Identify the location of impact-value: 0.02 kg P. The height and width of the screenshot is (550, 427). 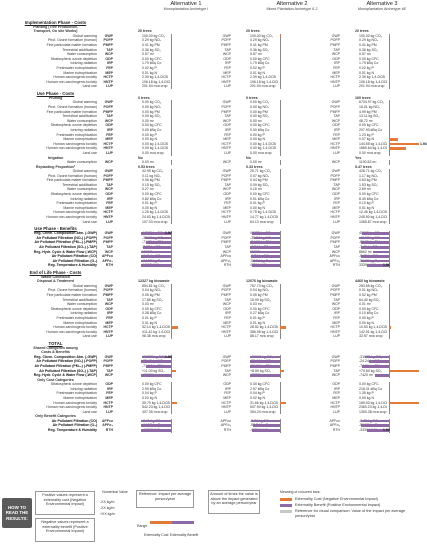
(149, 68).